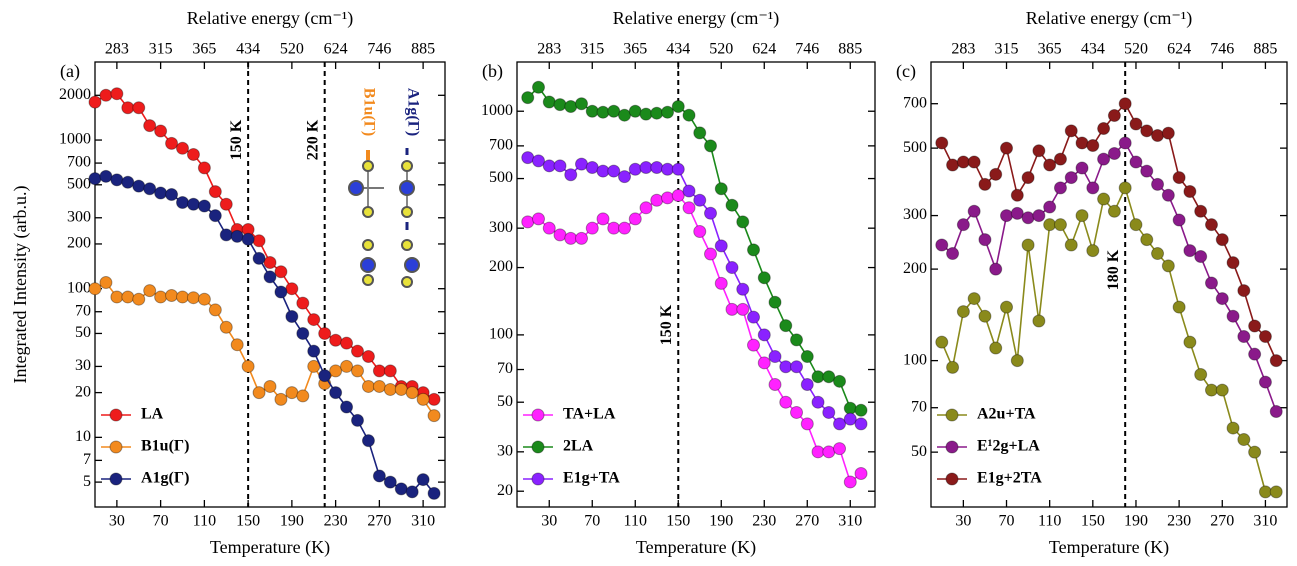  What do you see at coordinates (79, 287) in the screenshot?
I see `y-tick-label: 100` at bounding box center [79, 287].